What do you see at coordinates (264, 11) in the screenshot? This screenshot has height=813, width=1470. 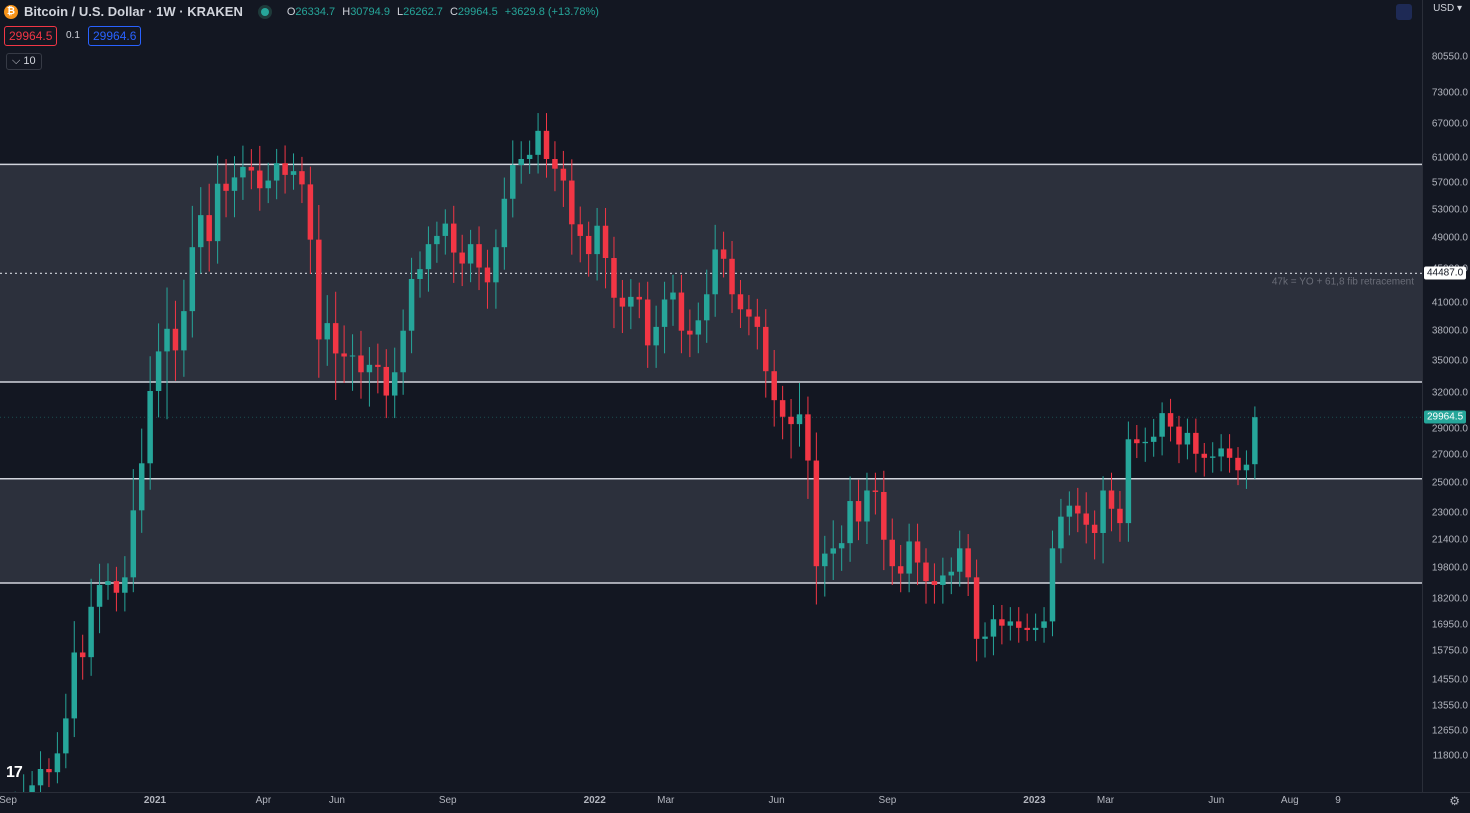 I see `market-status-icon` at bounding box center [264, 11].